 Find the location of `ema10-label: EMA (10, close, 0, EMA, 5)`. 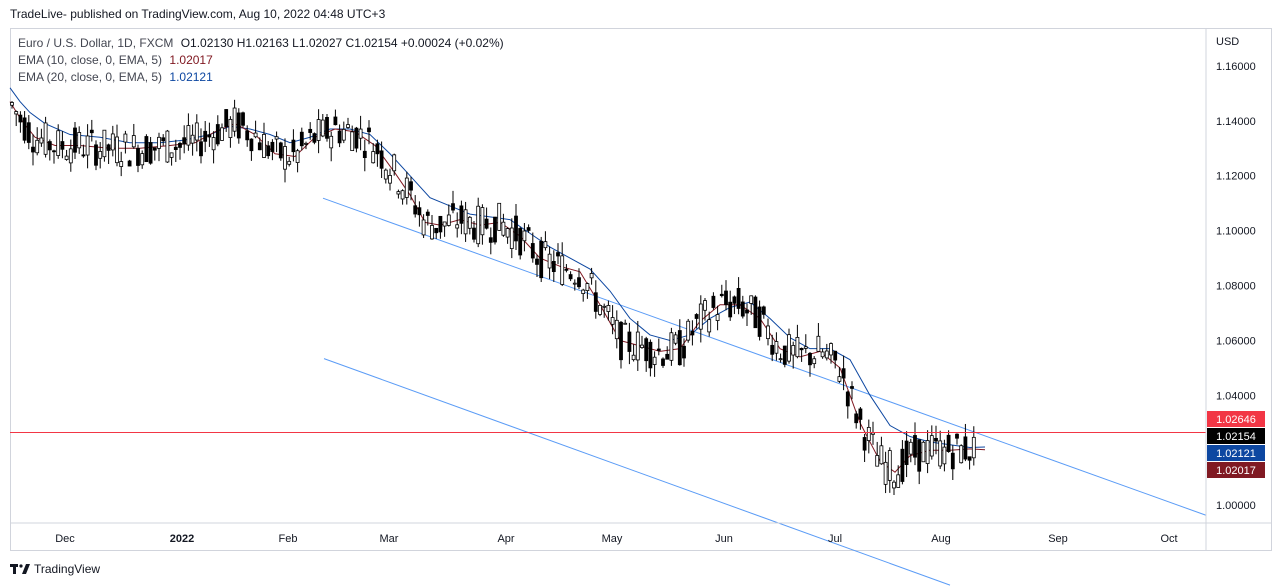

ema10-label: EMA (10, close, 0, EMA, 5) is located at coordinates (90, 60).